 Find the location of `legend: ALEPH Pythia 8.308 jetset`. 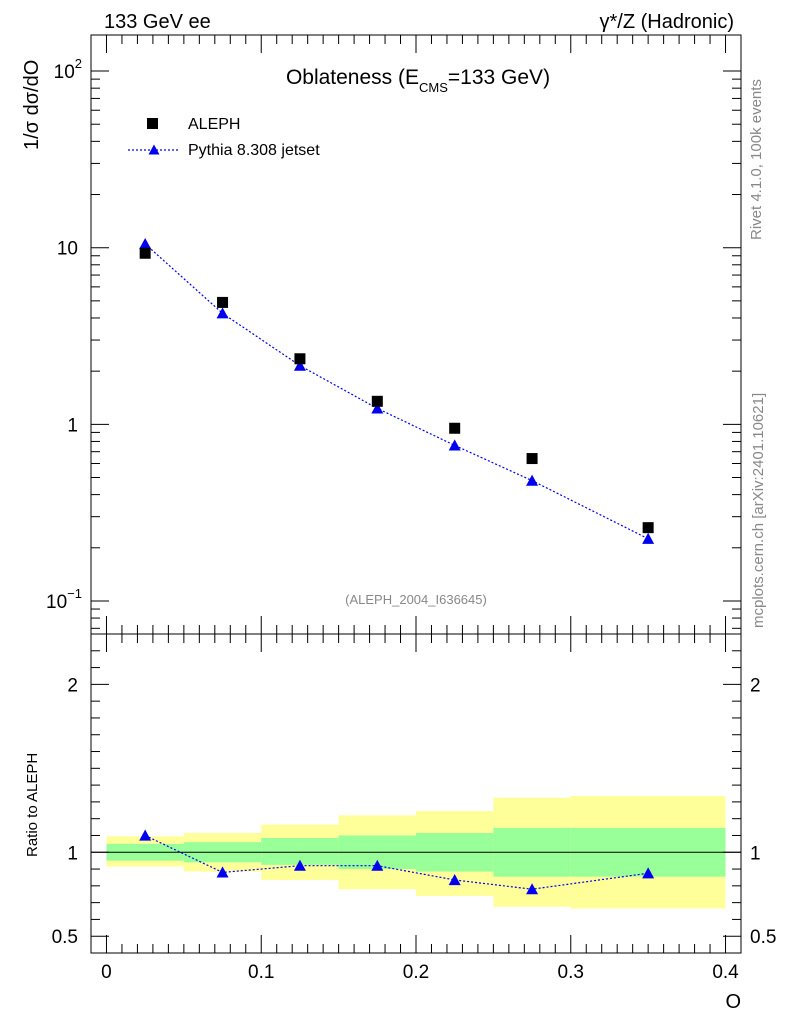

legend: ALEPH Pythia 8.308 jetset is located at coordinates (224, 137).